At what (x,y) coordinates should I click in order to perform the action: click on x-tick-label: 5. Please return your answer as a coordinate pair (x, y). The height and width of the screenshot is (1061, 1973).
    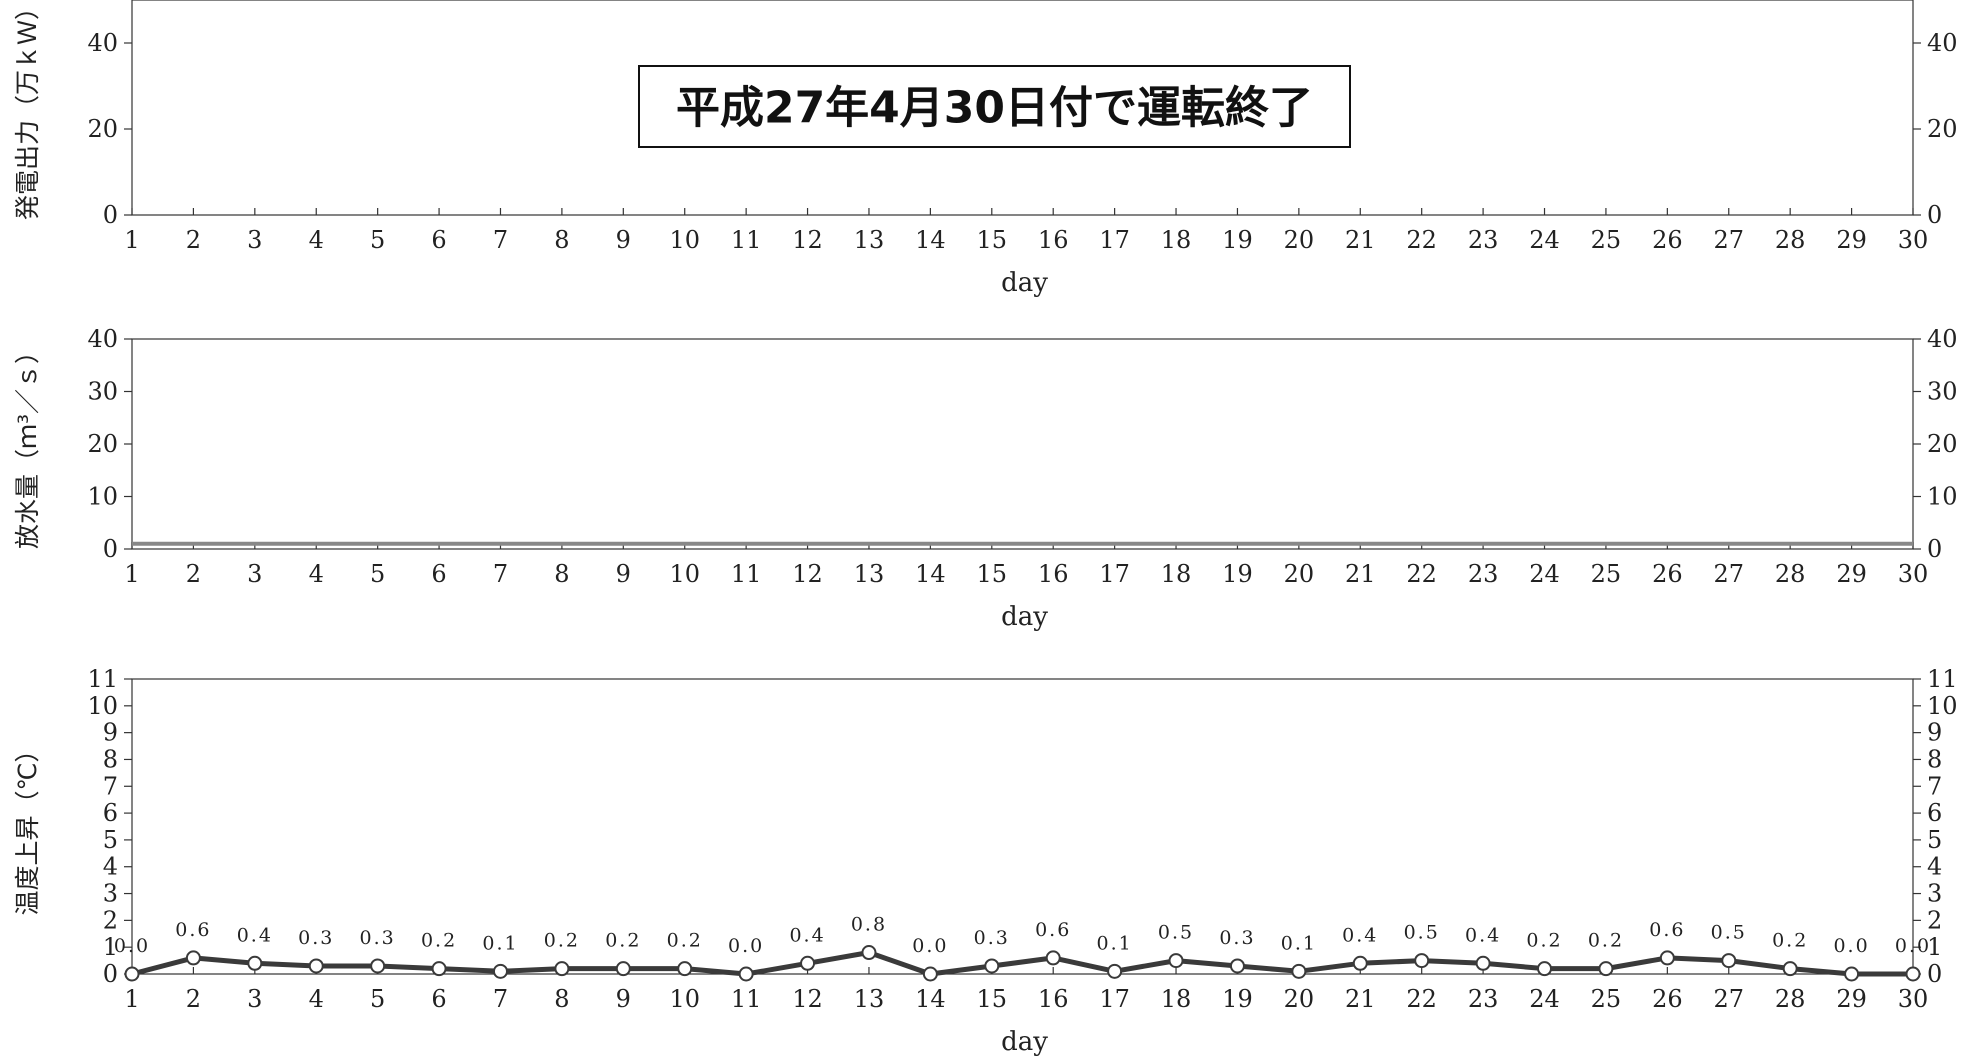
    Looking at the image, I should click on (377, 999).